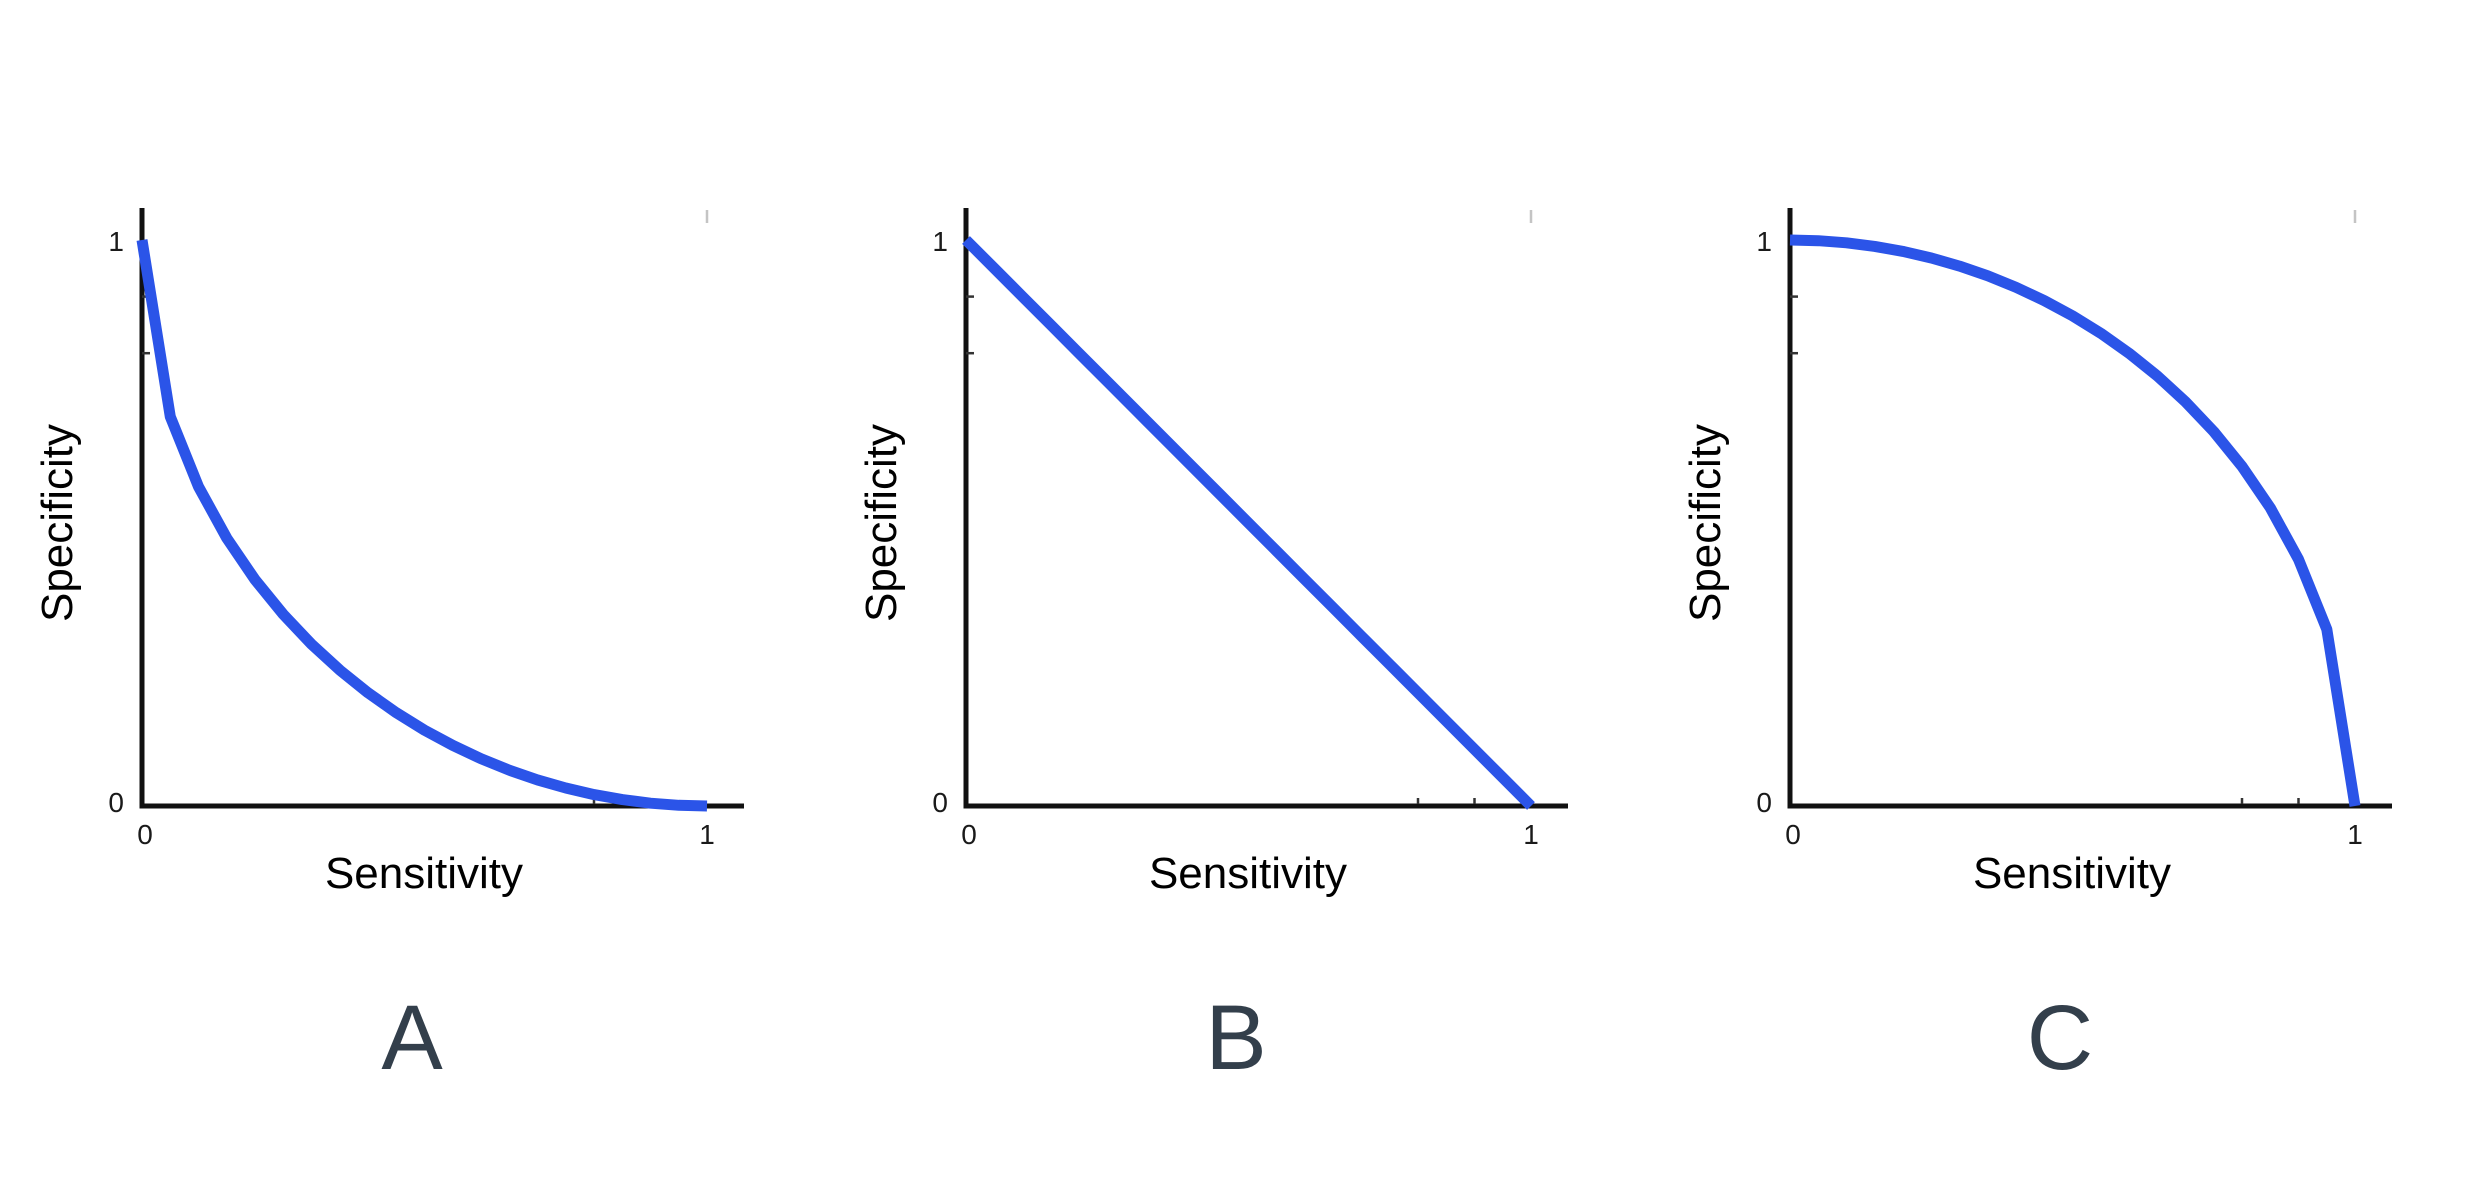  Describe the element at coordinates (412, 1038) in the screenshot. I see `panel-letter-a: A` at that location.